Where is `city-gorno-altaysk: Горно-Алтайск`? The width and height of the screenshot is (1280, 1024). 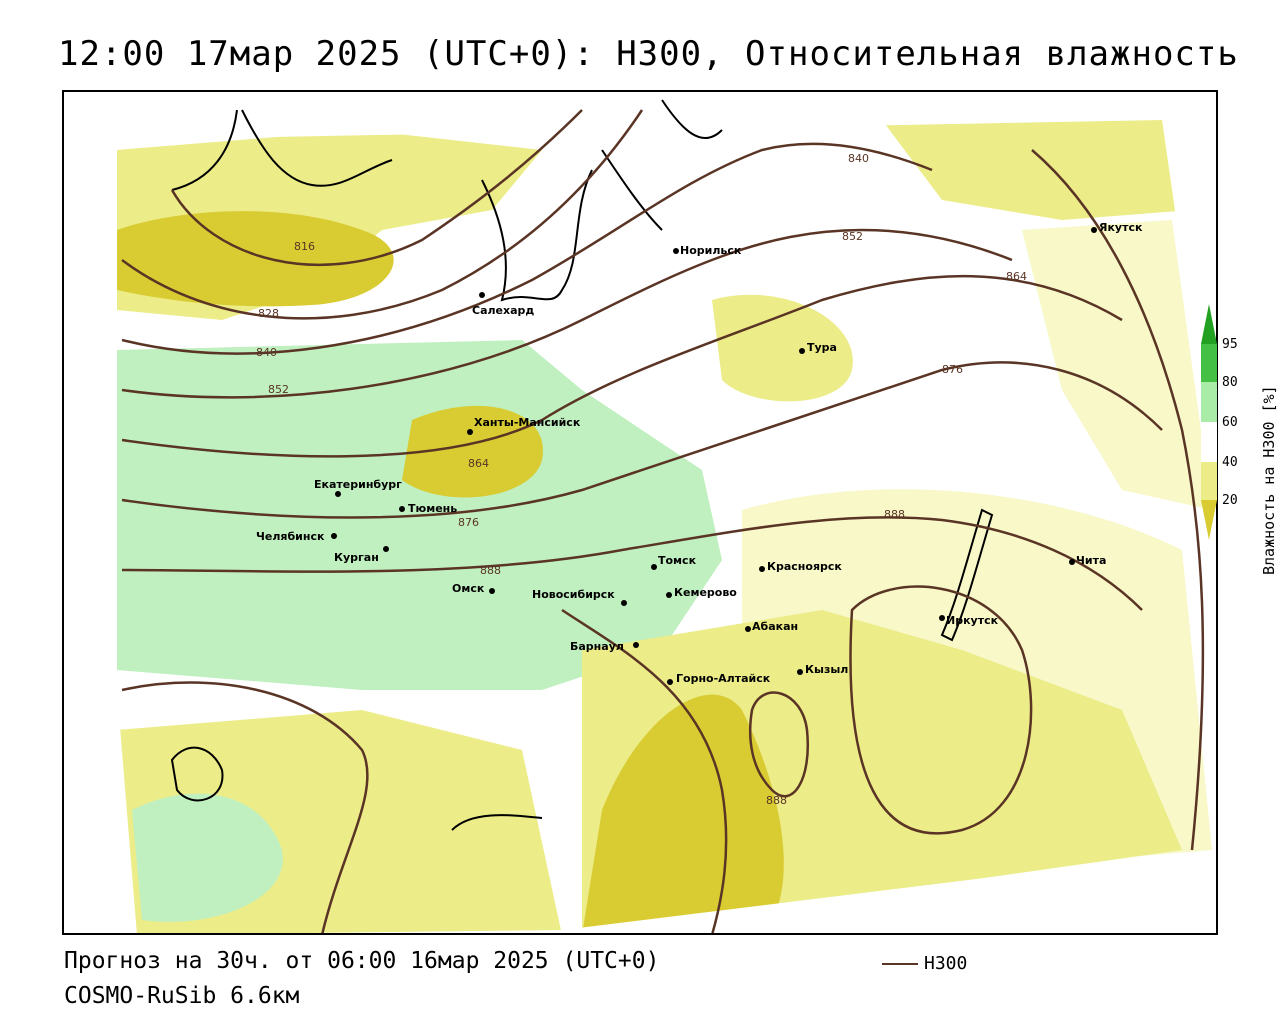 city-gorno-altaysk: Горно-Алтайск is located at coordinates (719, 678).